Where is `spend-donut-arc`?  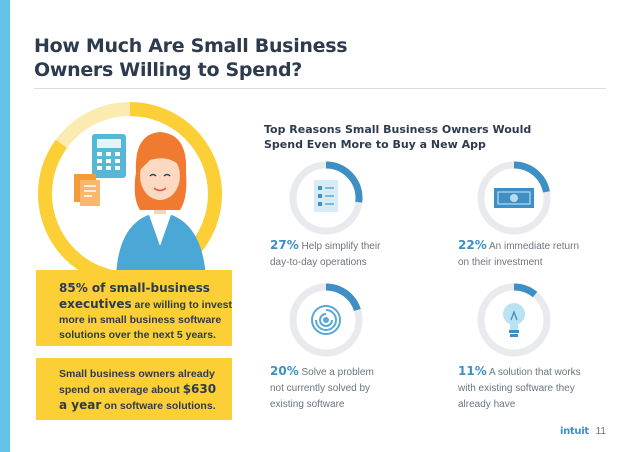
spend-donut-arc is located at coordinates (130, 190).